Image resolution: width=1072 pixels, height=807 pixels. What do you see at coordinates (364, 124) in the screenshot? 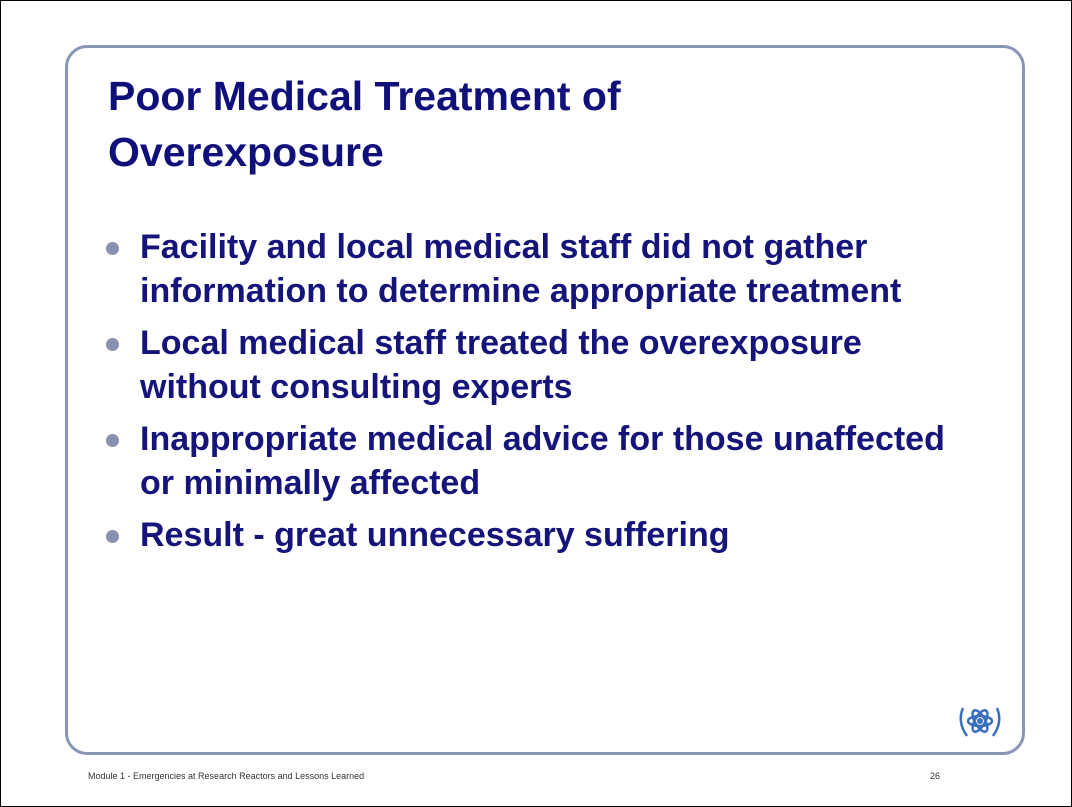
I see `slide-title: Poor Medical Treatment of Overexposure` at bounding box center [364, 124].